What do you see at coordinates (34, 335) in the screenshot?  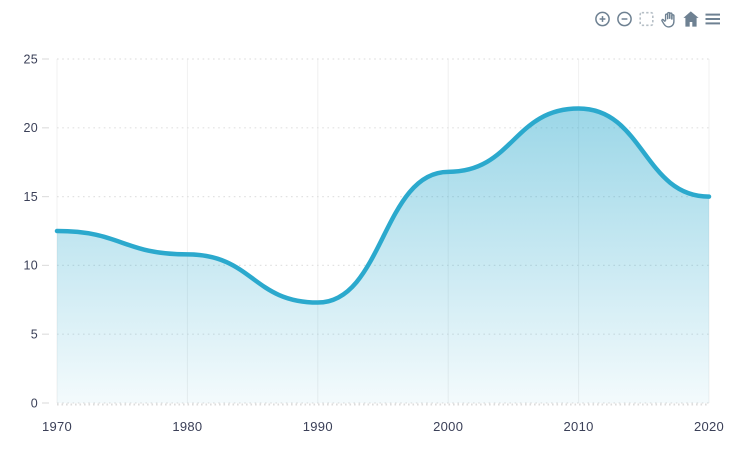 I see `y-axis-label: 5` at bounding box center [34, 335].